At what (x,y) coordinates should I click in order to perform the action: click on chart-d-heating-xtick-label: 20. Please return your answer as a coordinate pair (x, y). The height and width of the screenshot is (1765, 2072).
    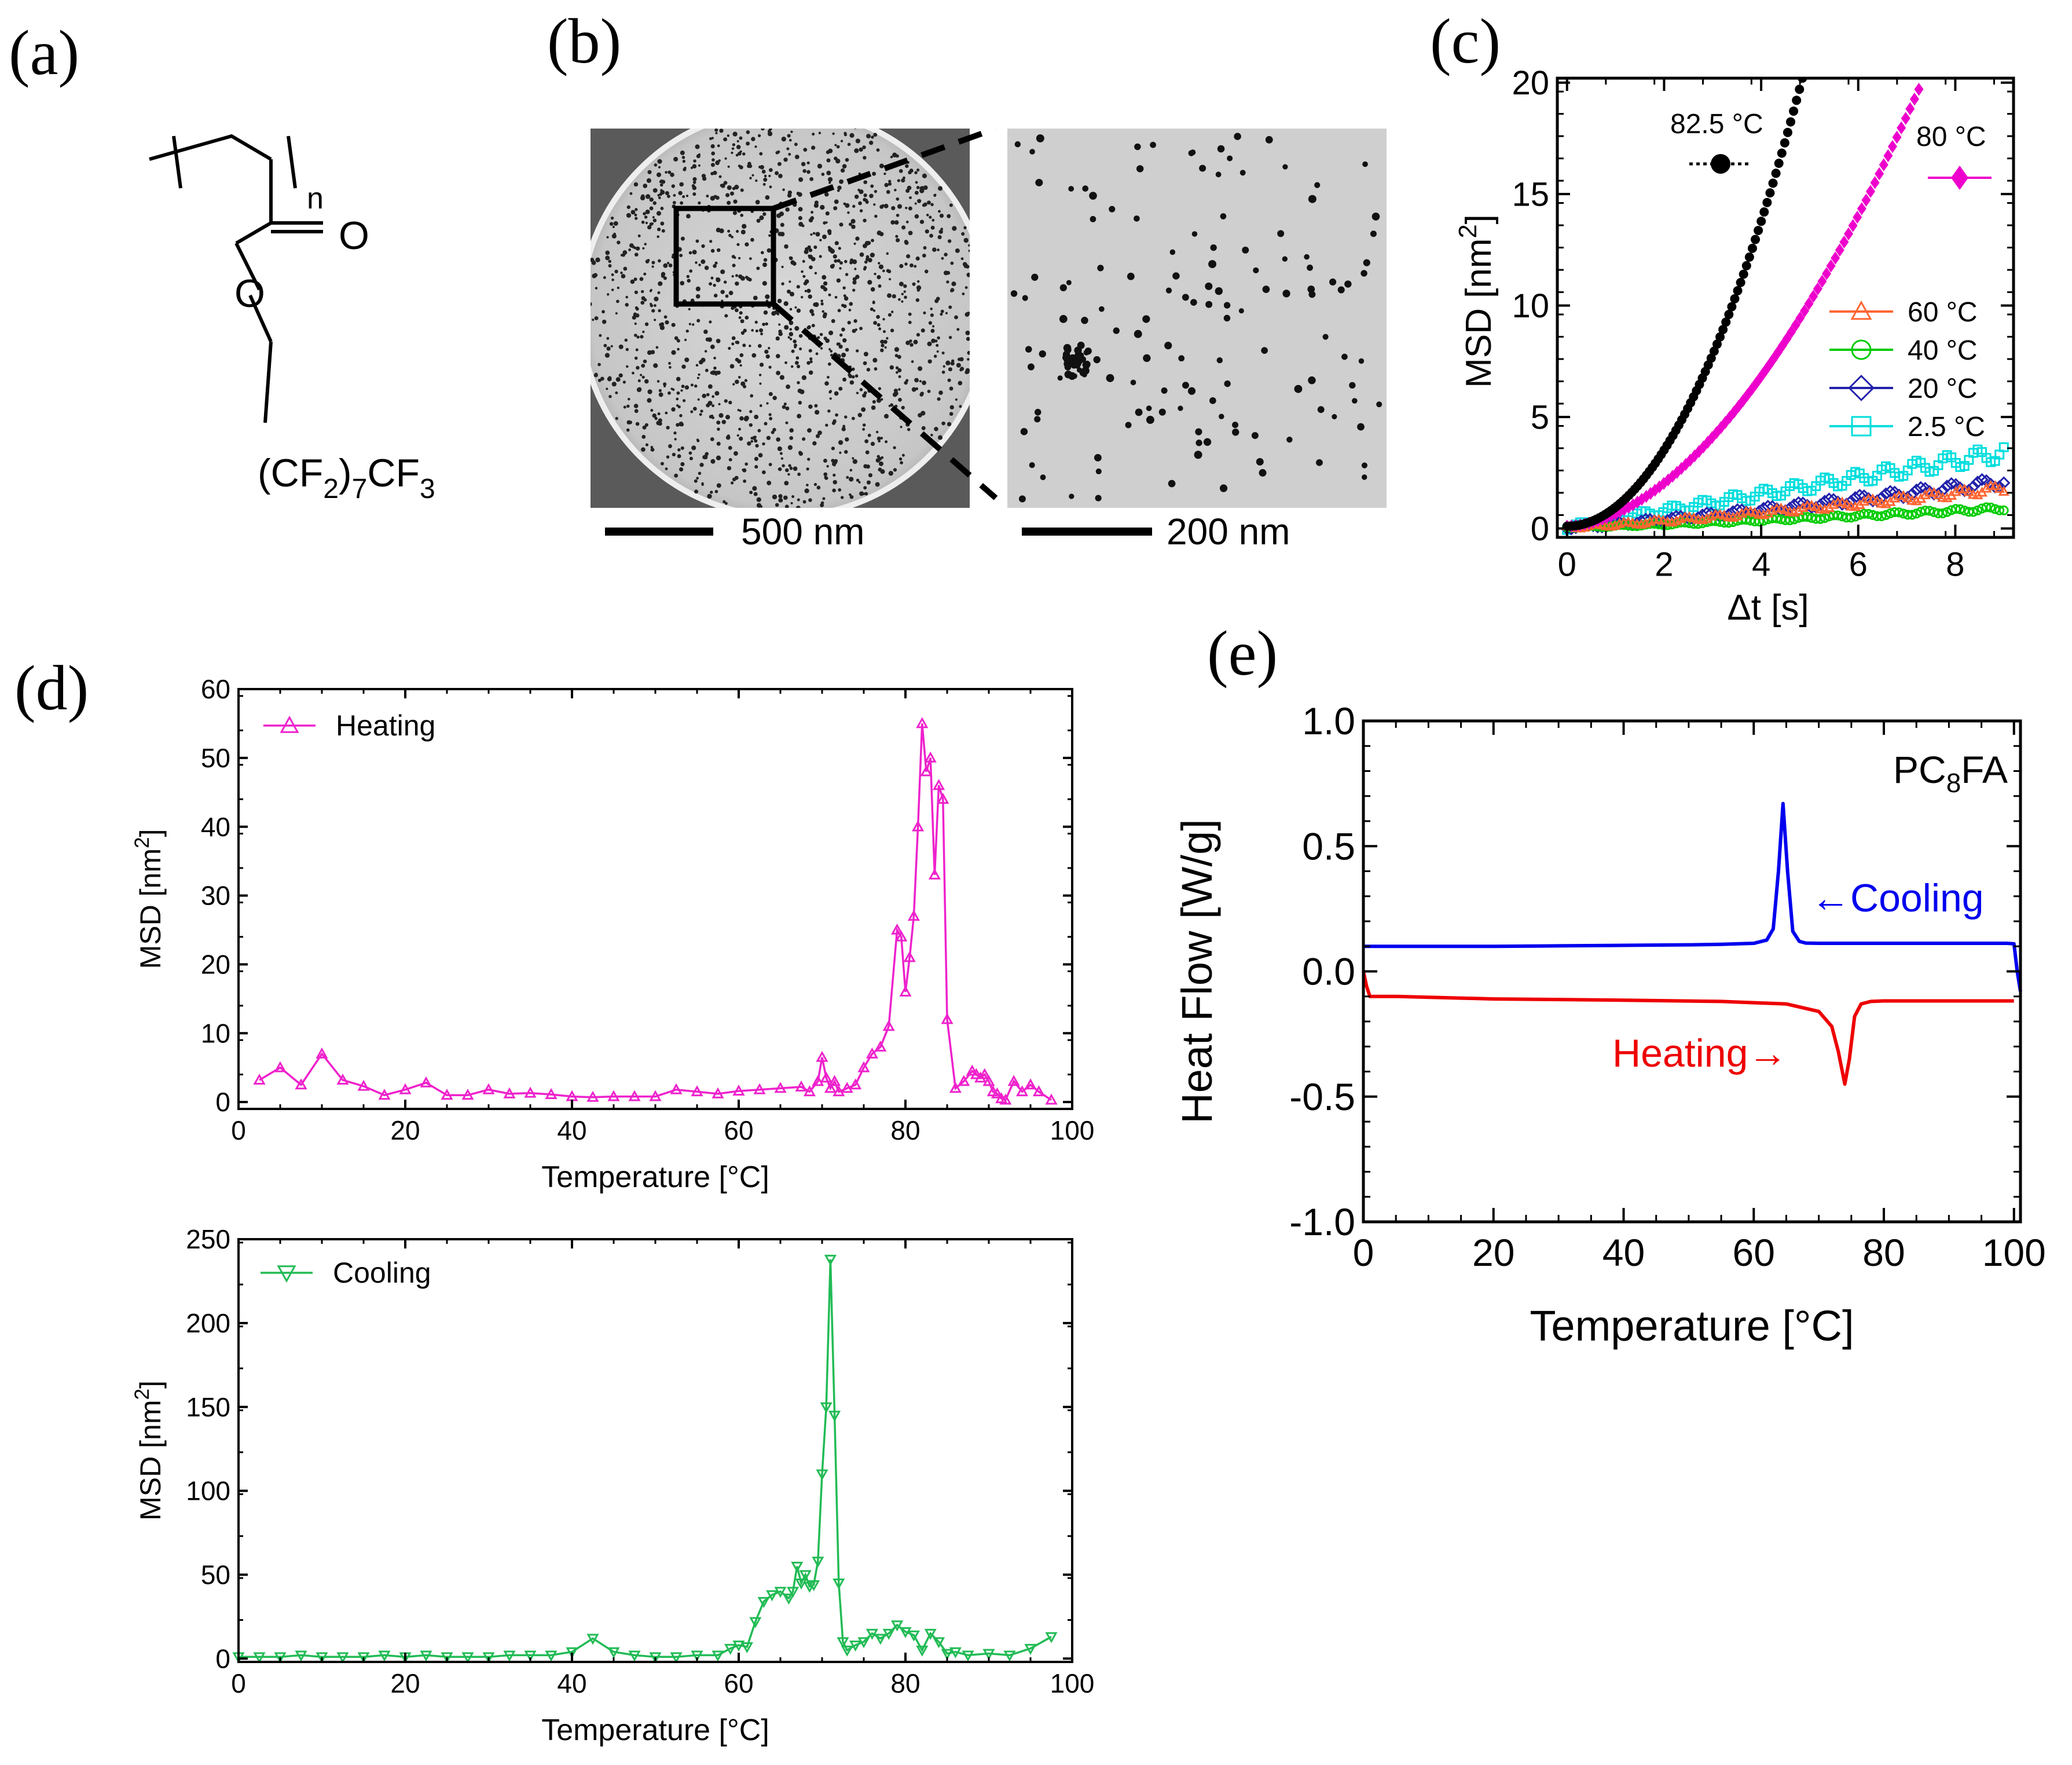
    Looking at the image, I should click on (405, 1130).